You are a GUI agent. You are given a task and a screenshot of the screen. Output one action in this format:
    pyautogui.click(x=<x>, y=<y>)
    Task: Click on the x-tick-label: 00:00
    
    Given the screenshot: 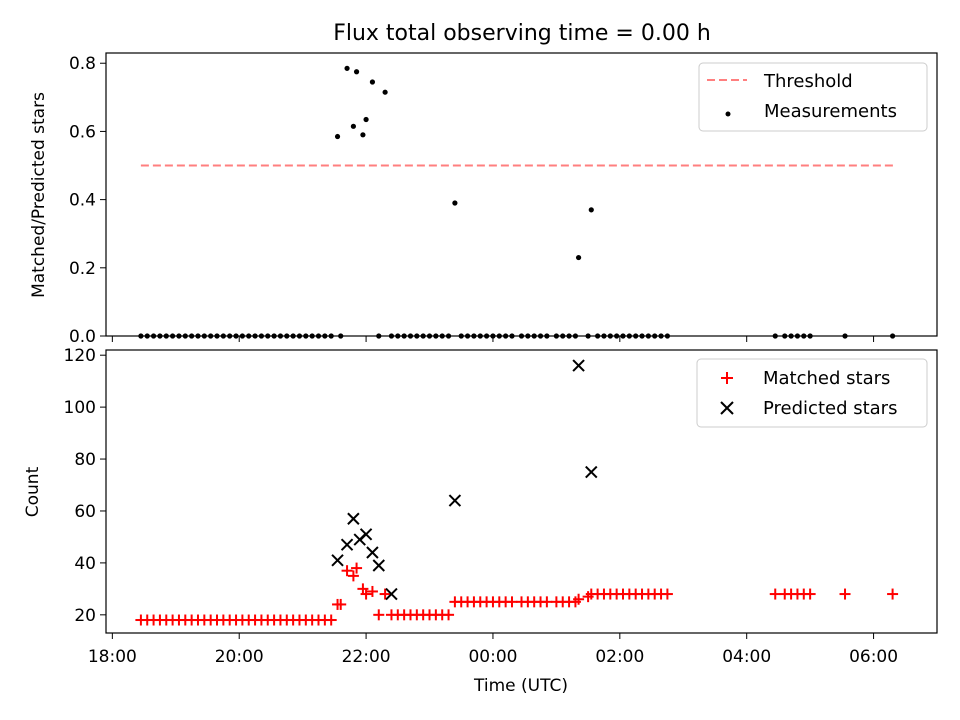 What is the action you would take?
    pyautogui.click(x=492, y=657)
    